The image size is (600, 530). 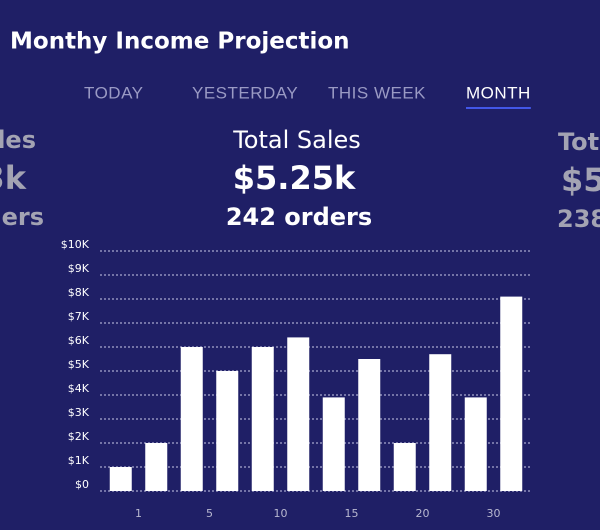 What do you see at coordinates (79, 292) in the screenshot?
I see `y-tick-label: $8K` at bounding box center [79, 292].